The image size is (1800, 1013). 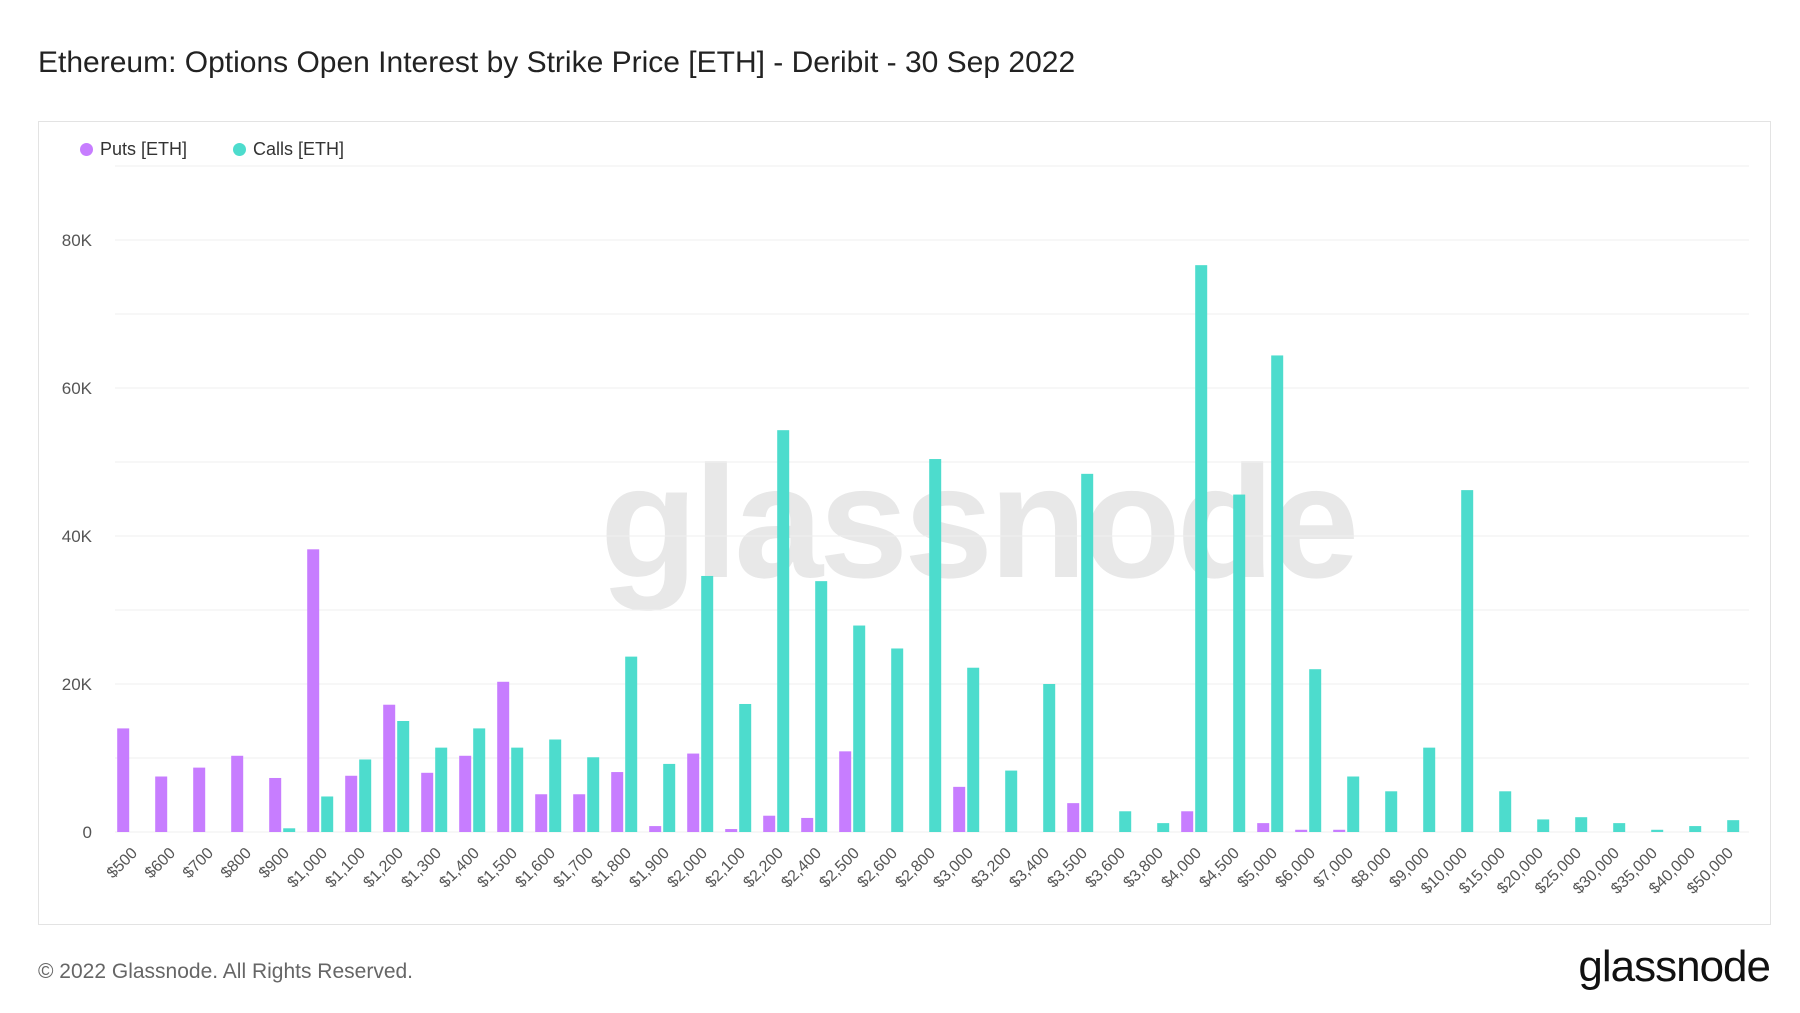 I want to click on x-tick-label: $5,000, so click(x=1257, y=868).